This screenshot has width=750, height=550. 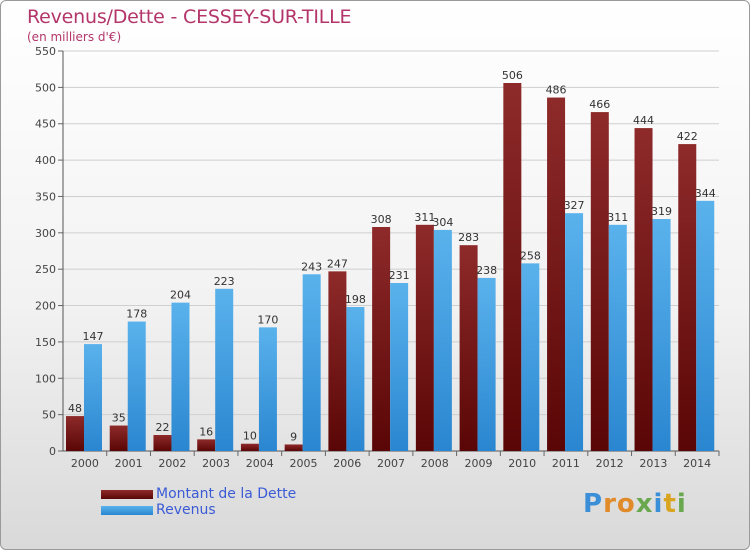 I want to click on data-label-revenus: 223, so click(x=224, y=281).